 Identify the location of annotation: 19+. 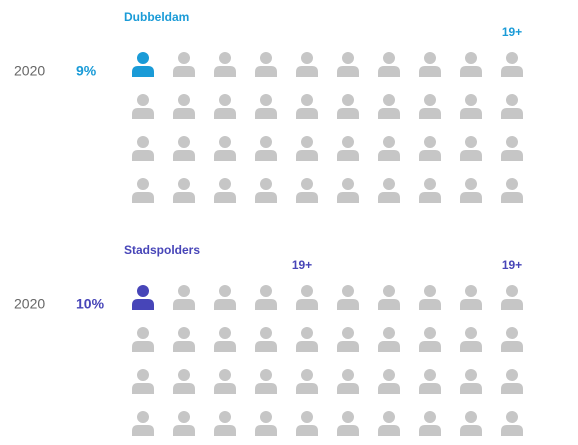
(512, 32).